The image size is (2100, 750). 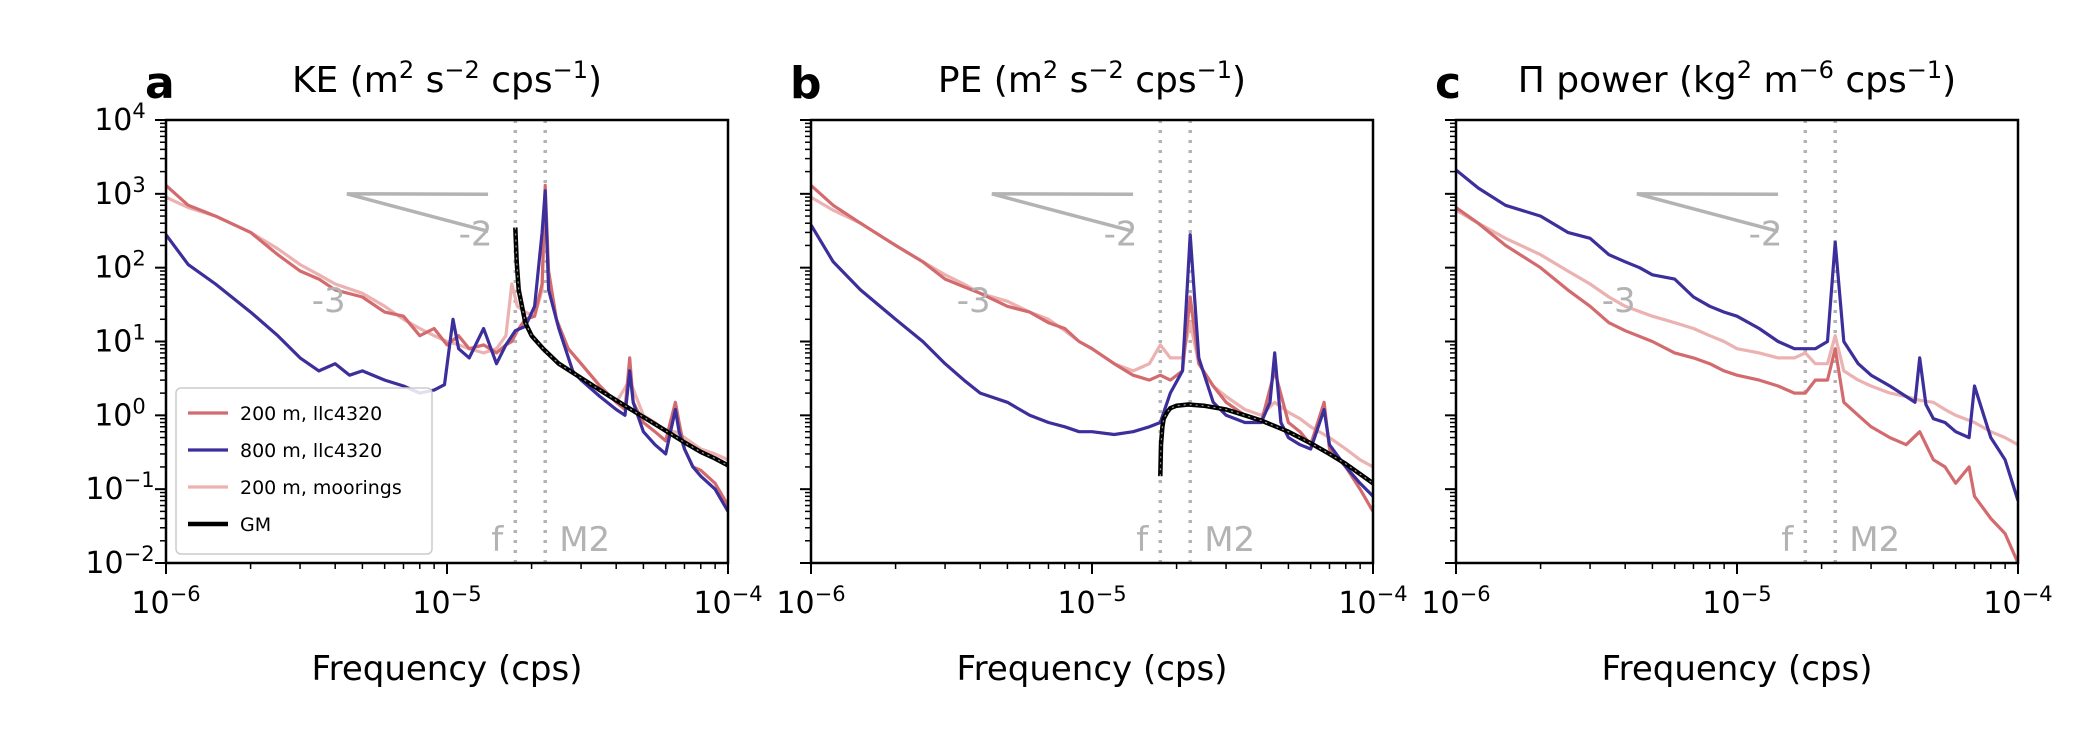 I want to click on y-tick-label: 10², so click(x=120, y=266).